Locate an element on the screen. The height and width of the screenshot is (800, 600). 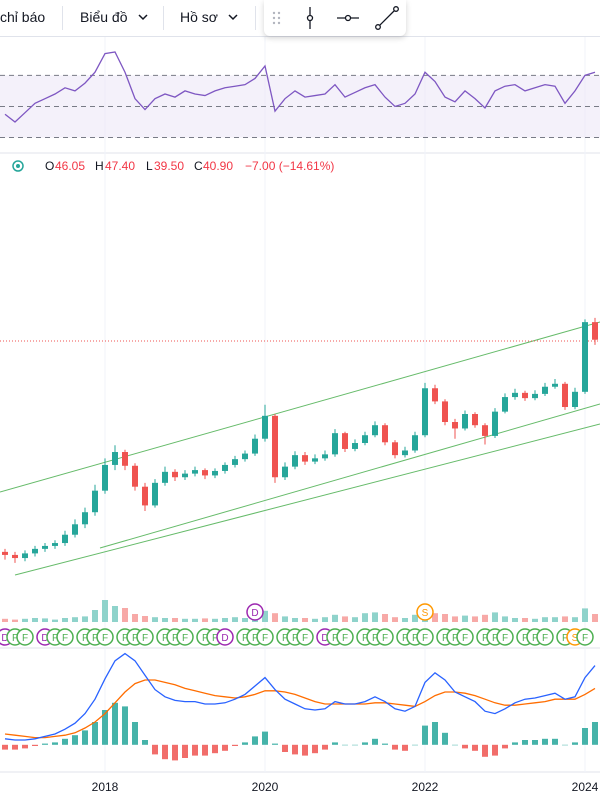
horizontal-line-tool is located at coordinates (348, 18).